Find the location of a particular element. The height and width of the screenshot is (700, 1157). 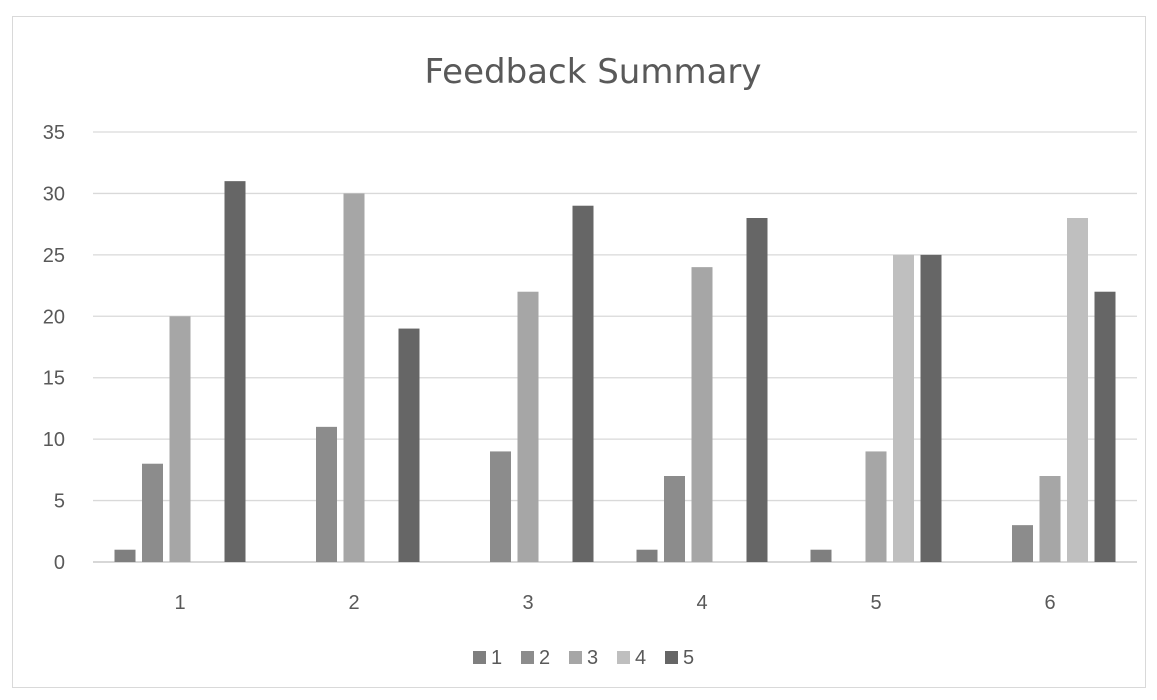

y-tick-label: 5 is located at coordinates (59, 502).